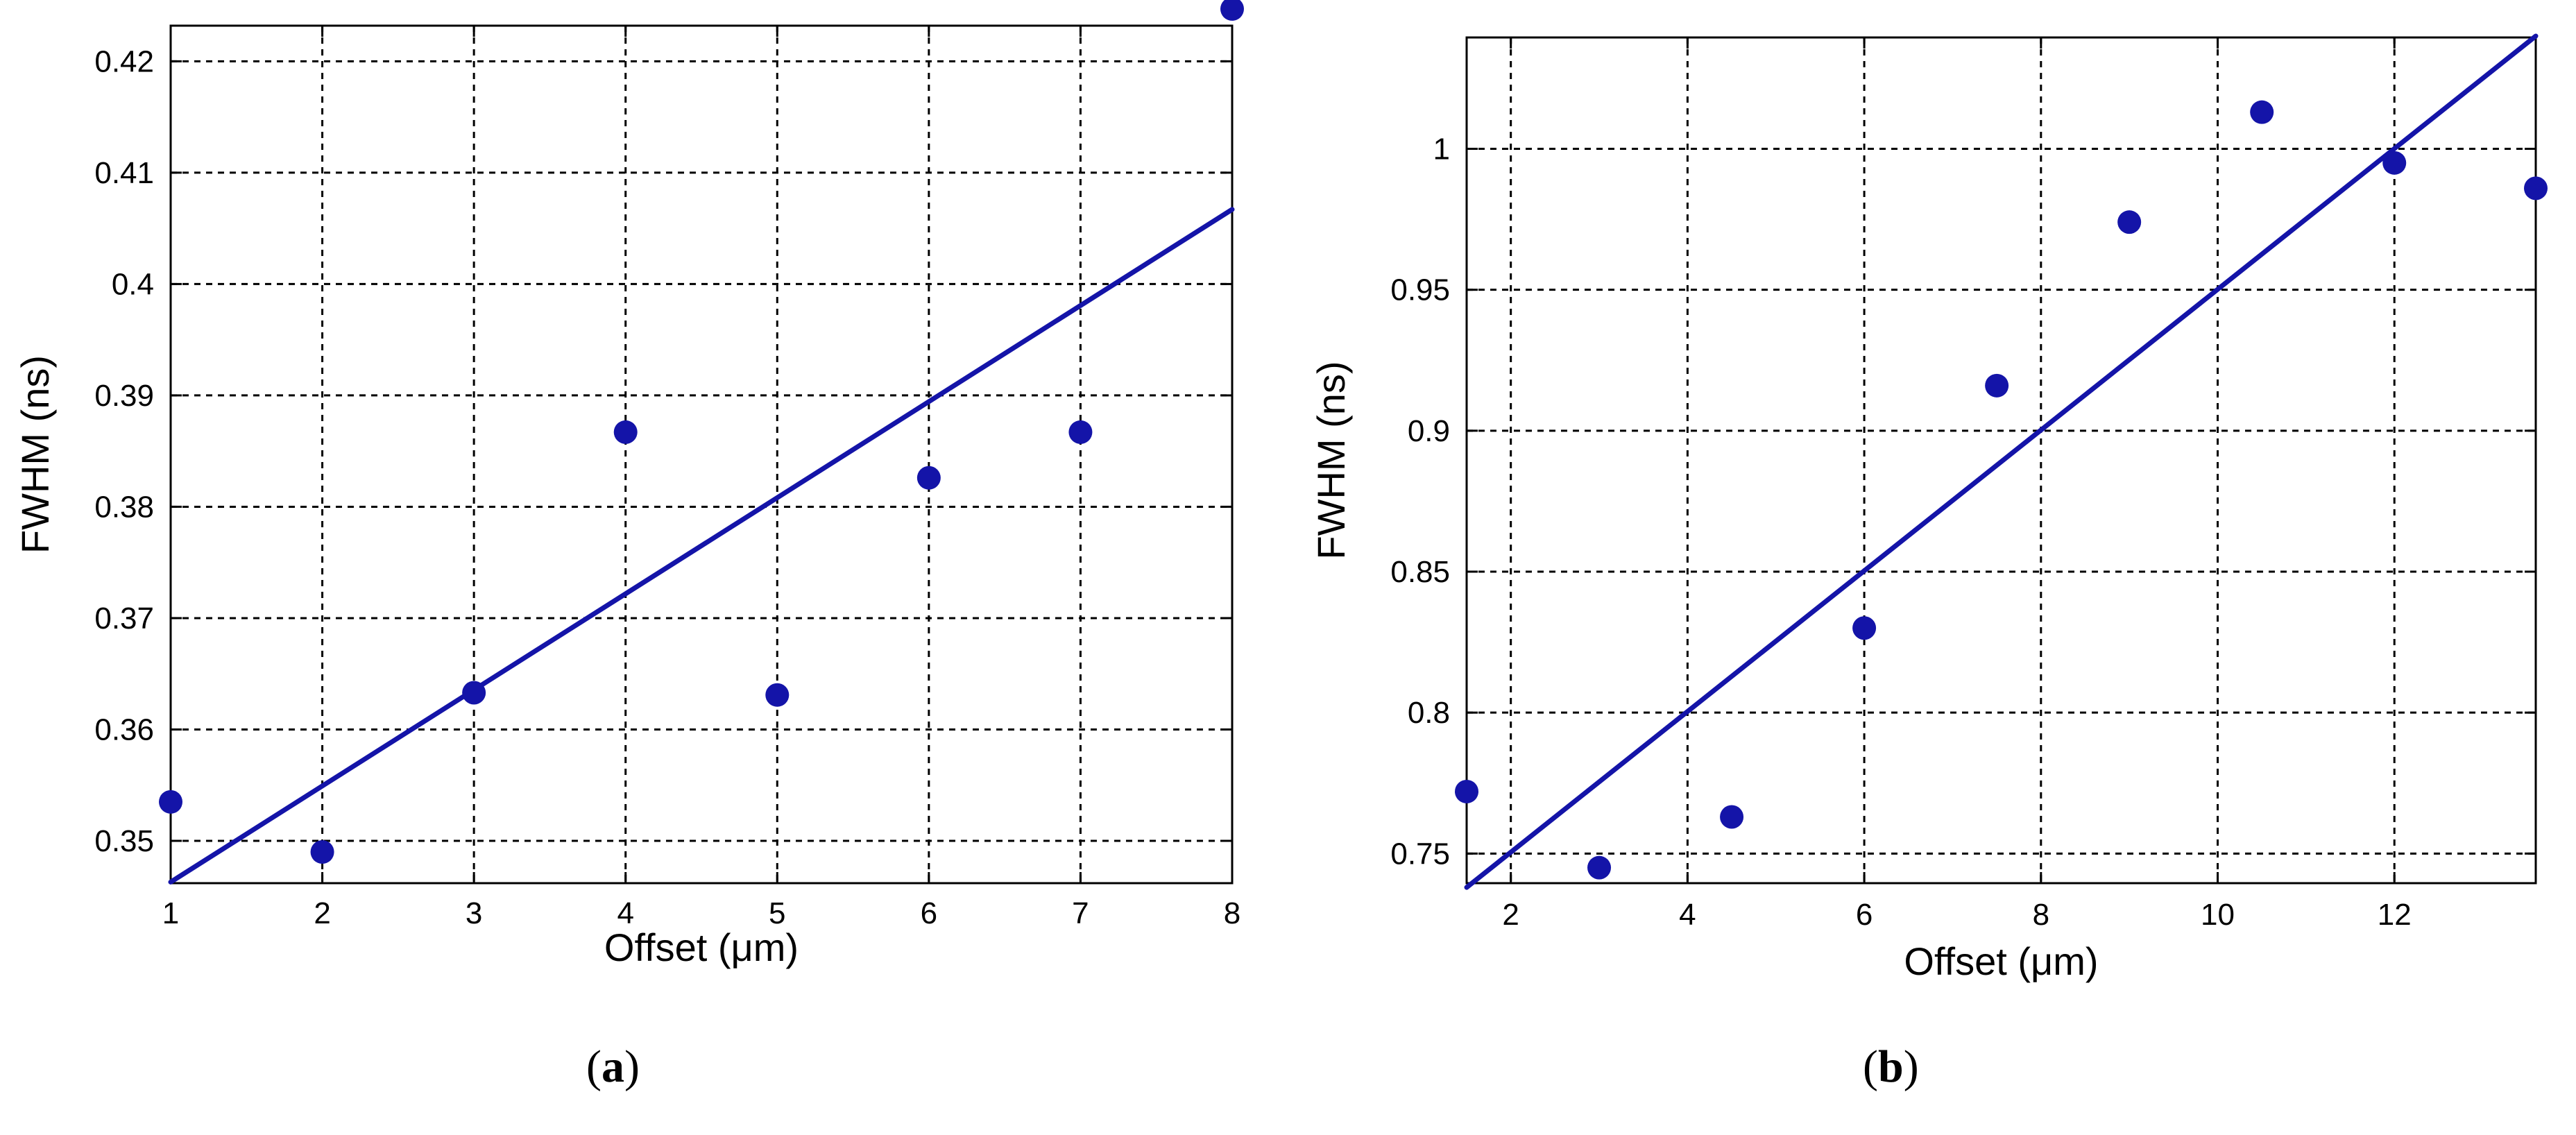 The image size is (2576, 1135). Describe the element at coordinates (133, 284) in the screenshot. I see `y-tick-label: 0.4` at that location.